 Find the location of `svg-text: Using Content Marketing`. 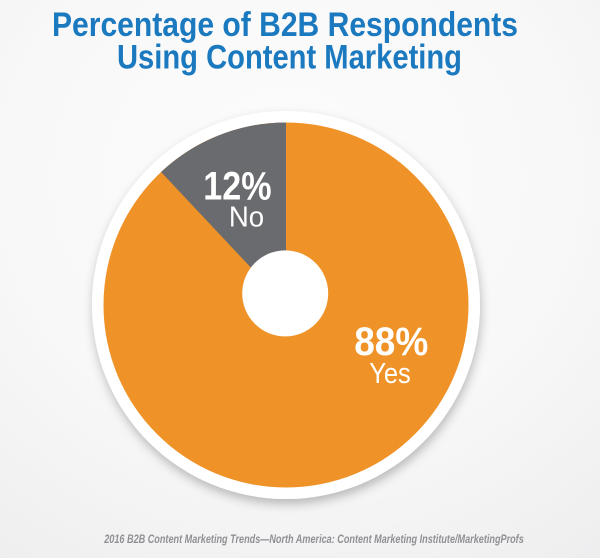

svg-text: Using Content Marketing is located at coordinates (289, 58).